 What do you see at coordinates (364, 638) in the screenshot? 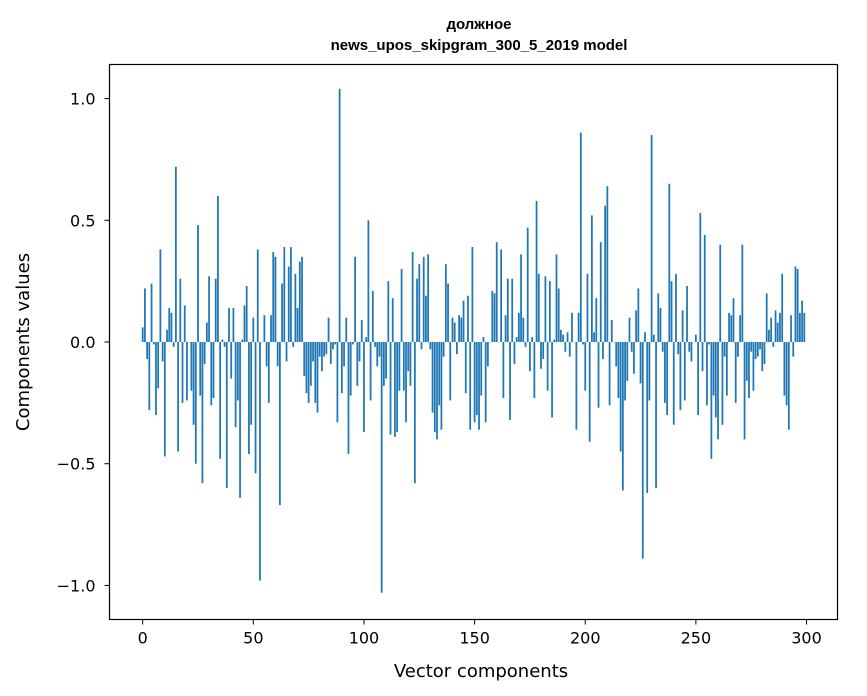
I see `x-tick-label: 100` at bounding box center [364, 638].